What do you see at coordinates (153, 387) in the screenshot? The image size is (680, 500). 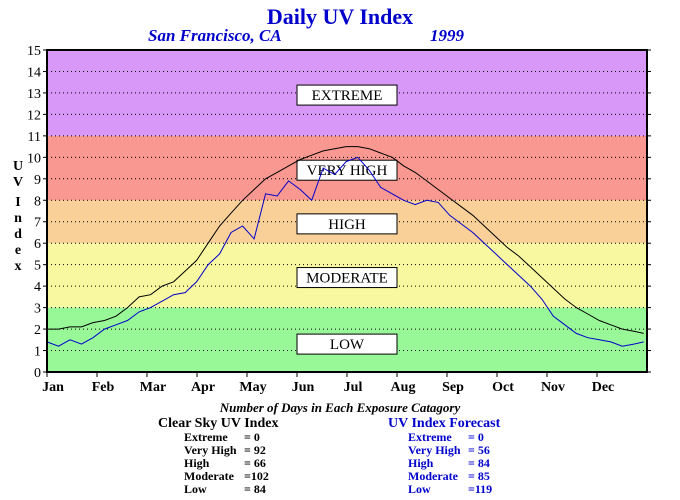 I see `x-tick-label: Mar` at bounding box center [153, 387].